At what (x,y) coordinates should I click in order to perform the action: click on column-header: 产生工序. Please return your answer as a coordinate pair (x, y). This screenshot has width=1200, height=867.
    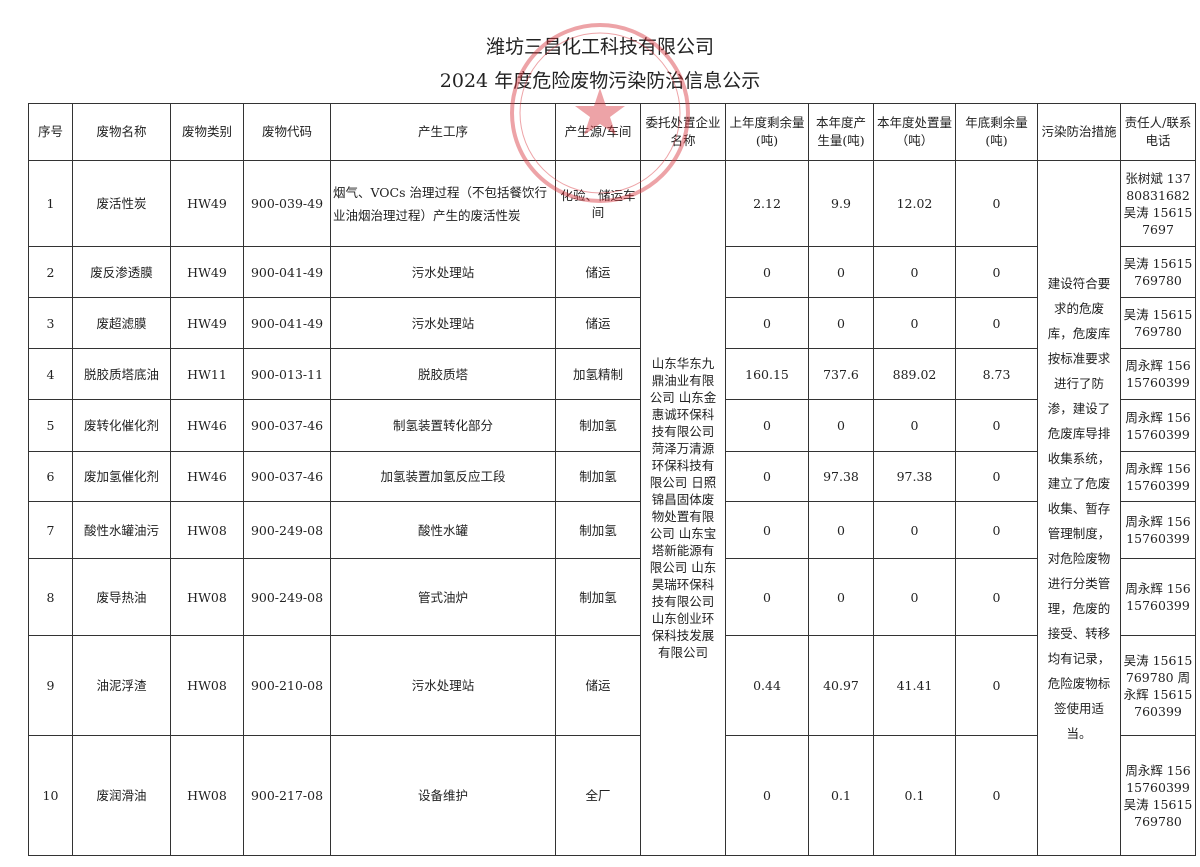
    Looking at the image, I should click on (443, 132).